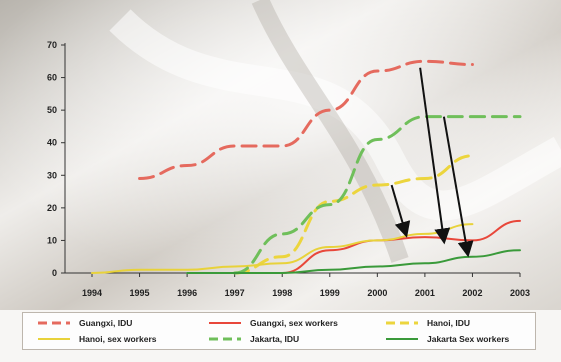 The image size is (561, 362). I want to click on x-tick-label: 2000, so click(377, 293).